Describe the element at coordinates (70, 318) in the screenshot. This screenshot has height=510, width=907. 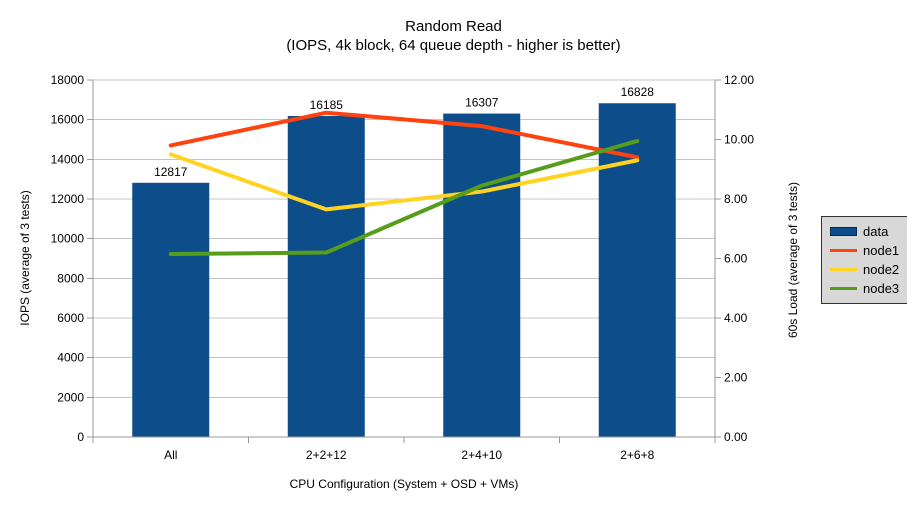
I see `y-left-tick-label: 6000` at that location.